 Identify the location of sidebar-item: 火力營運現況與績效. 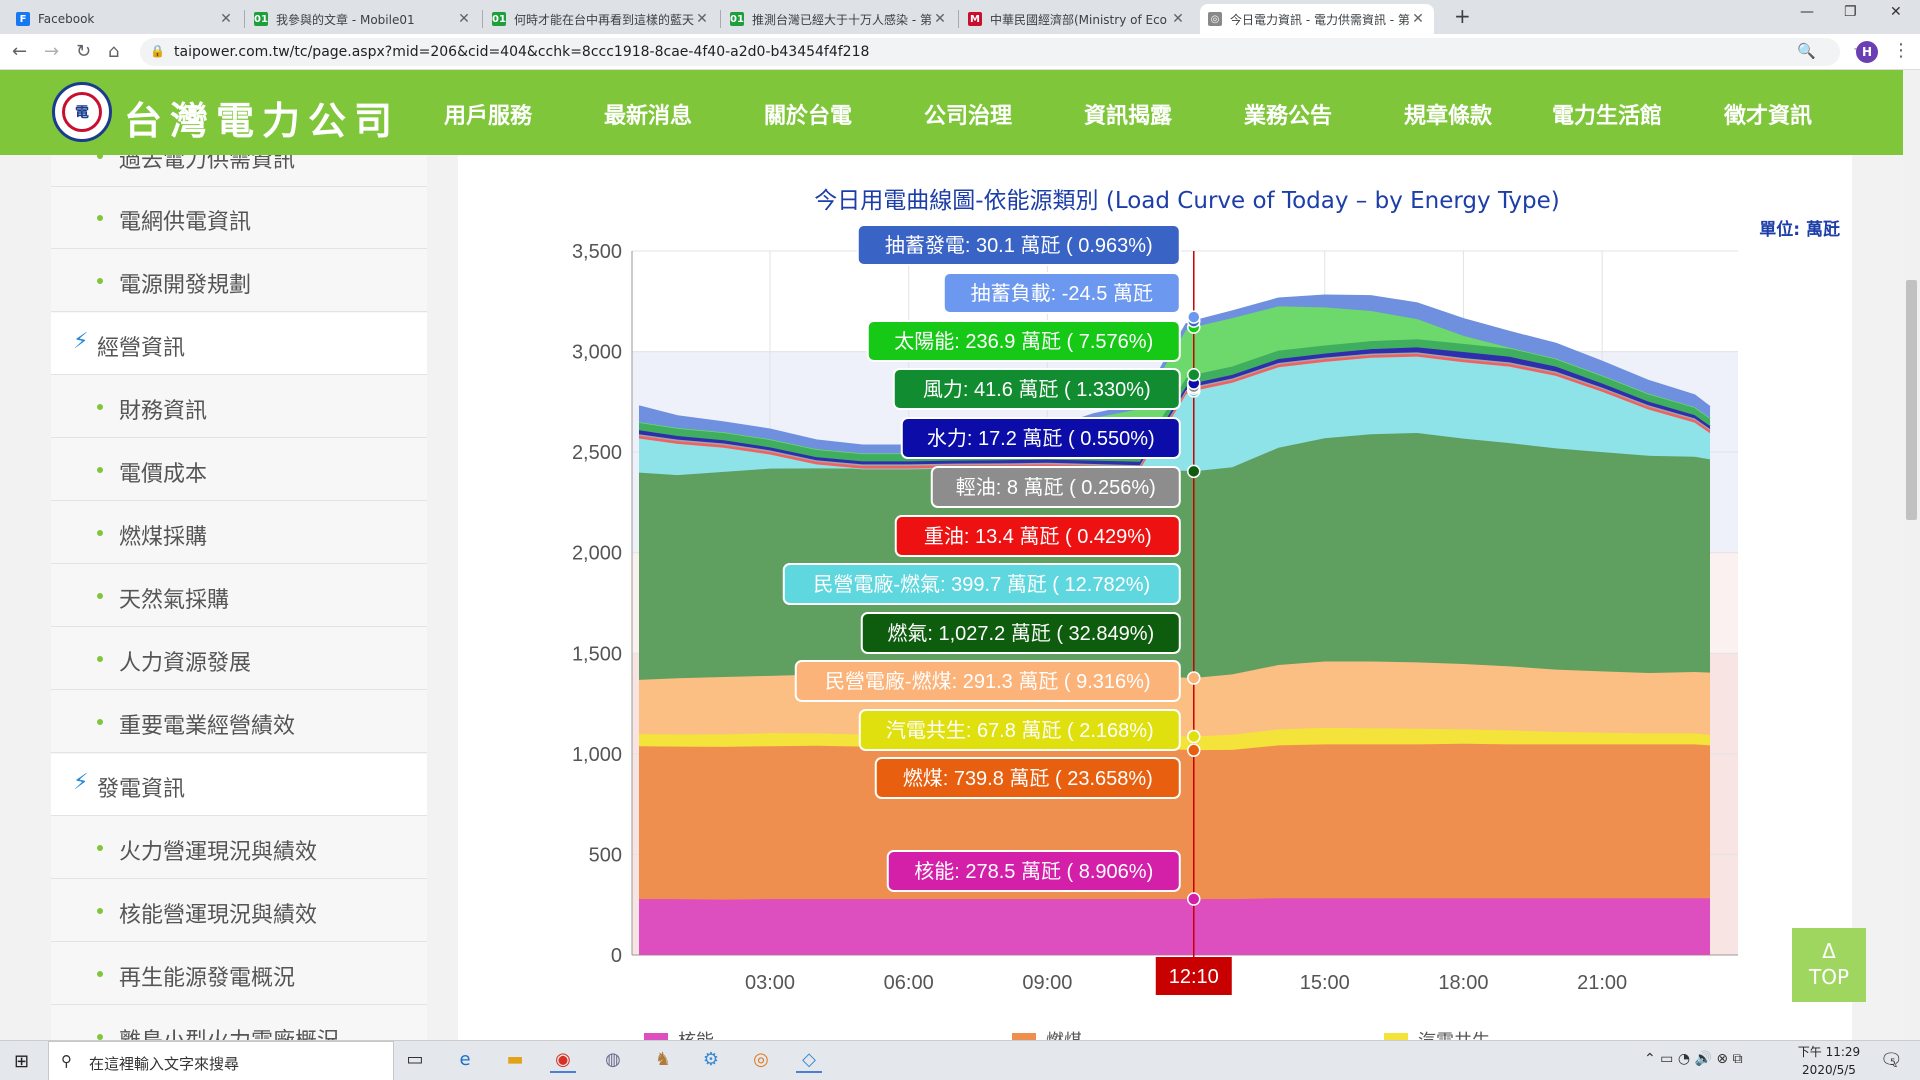
(239, 848).